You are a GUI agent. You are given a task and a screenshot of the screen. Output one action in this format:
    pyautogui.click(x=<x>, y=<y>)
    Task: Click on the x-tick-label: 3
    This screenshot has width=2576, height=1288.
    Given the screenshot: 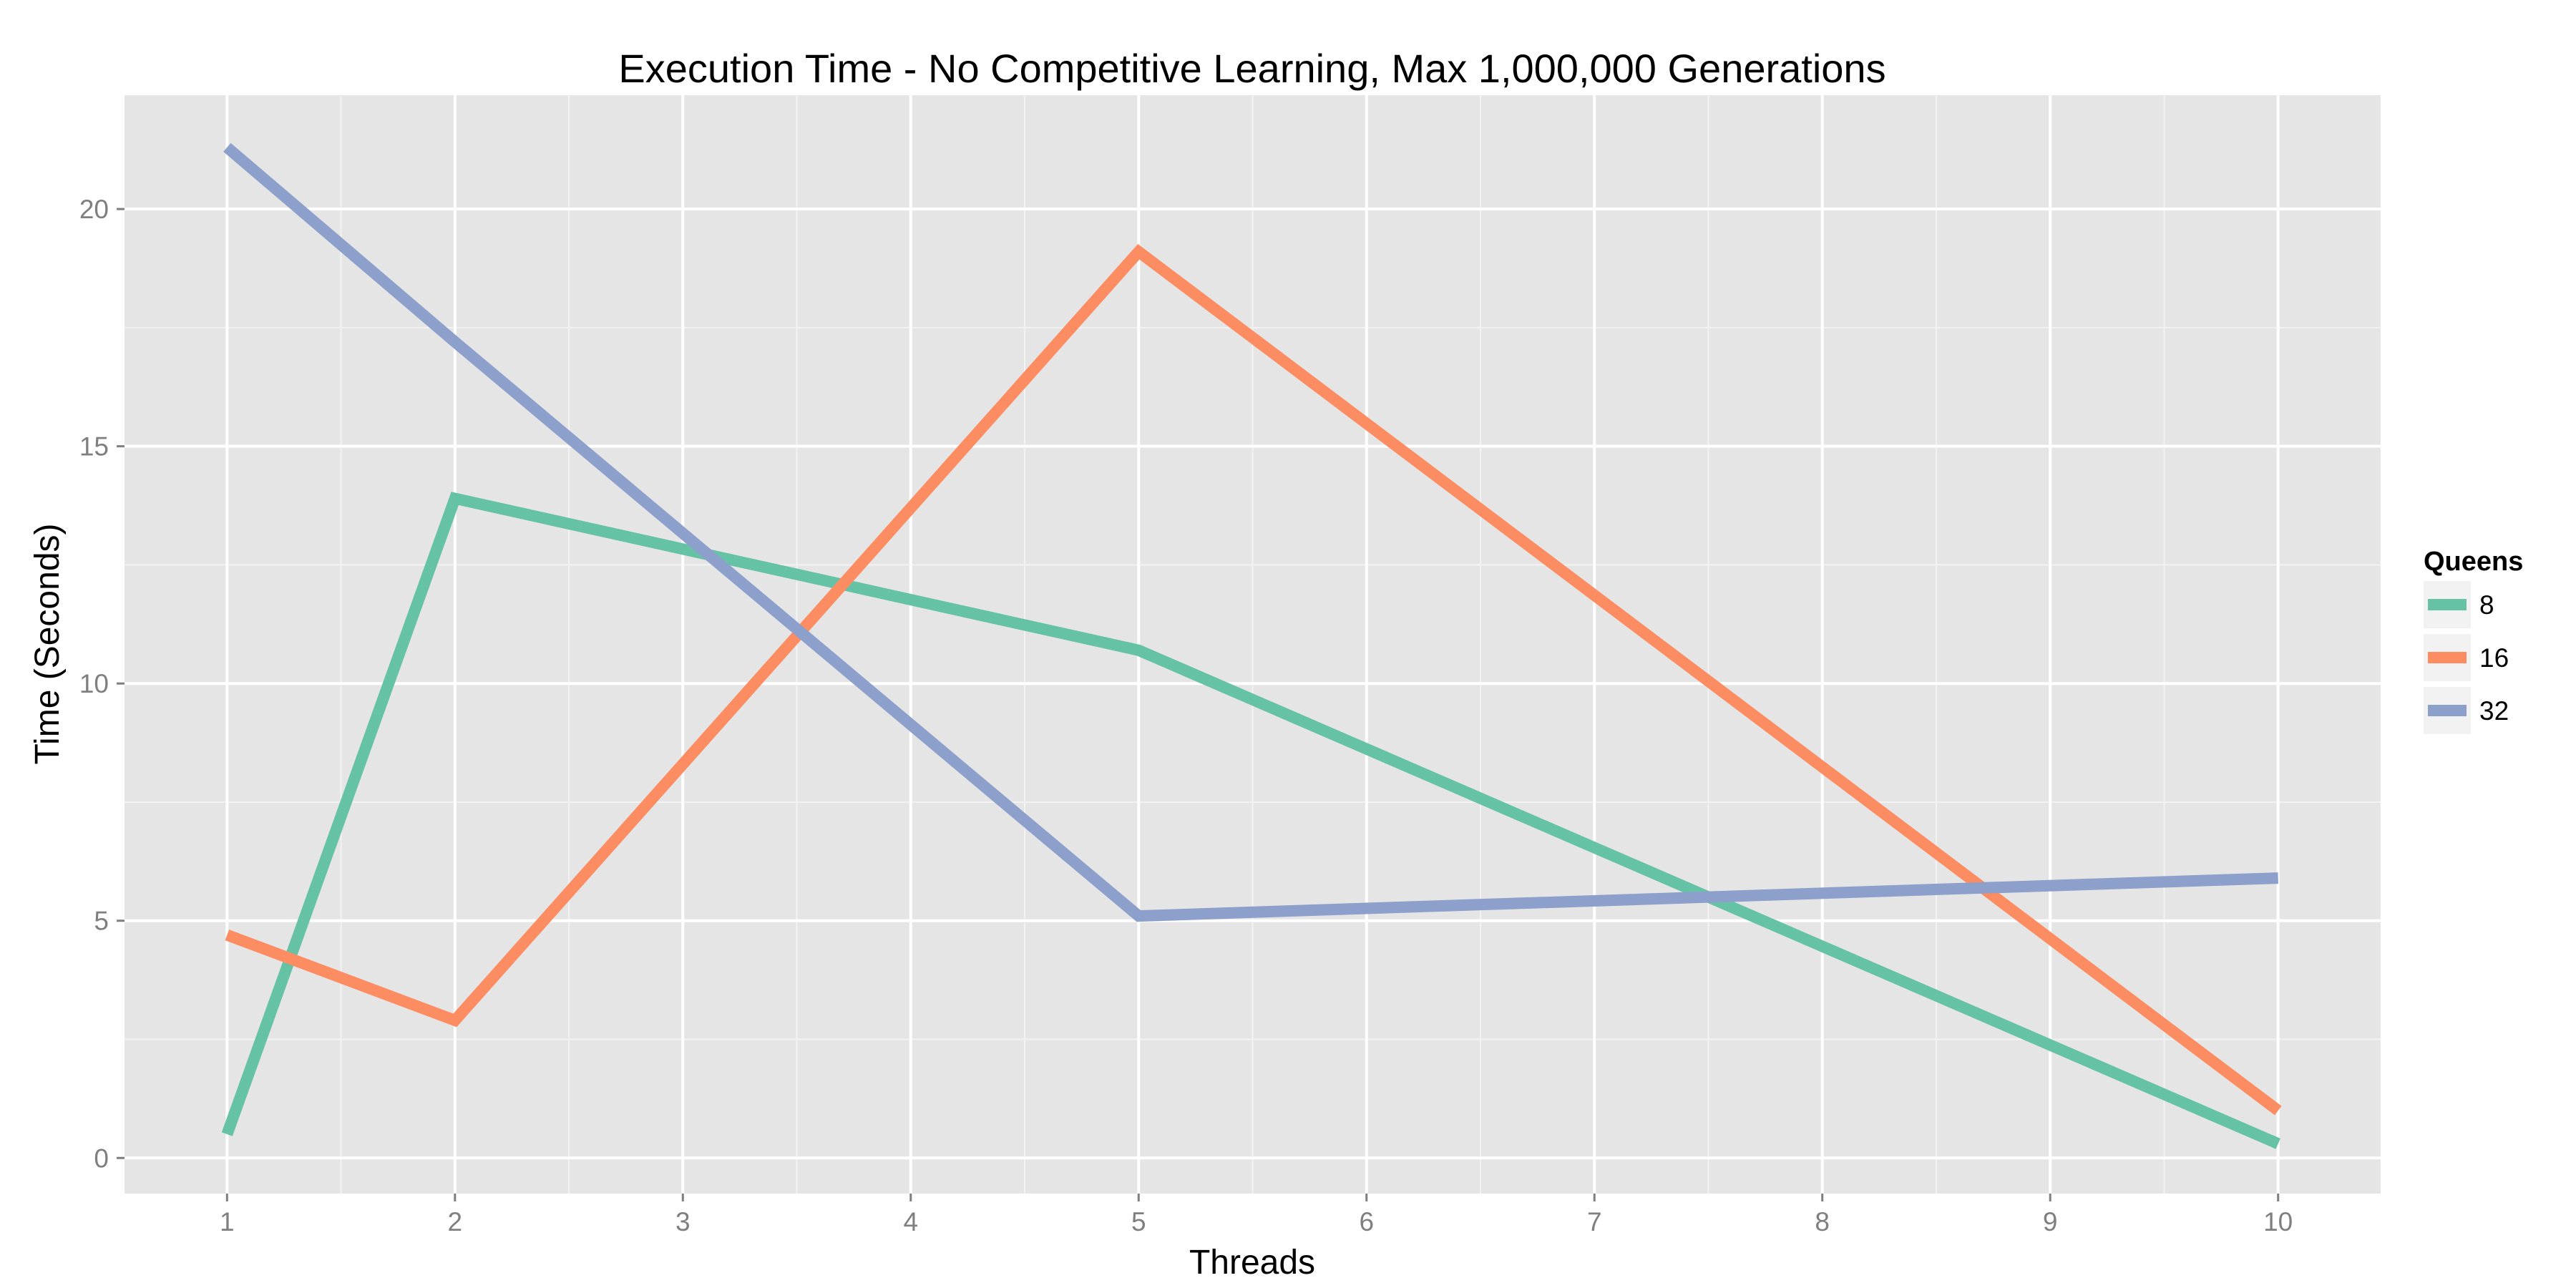 What is the action you would take?
    pyautogui.click(x=683, y=1221)
    